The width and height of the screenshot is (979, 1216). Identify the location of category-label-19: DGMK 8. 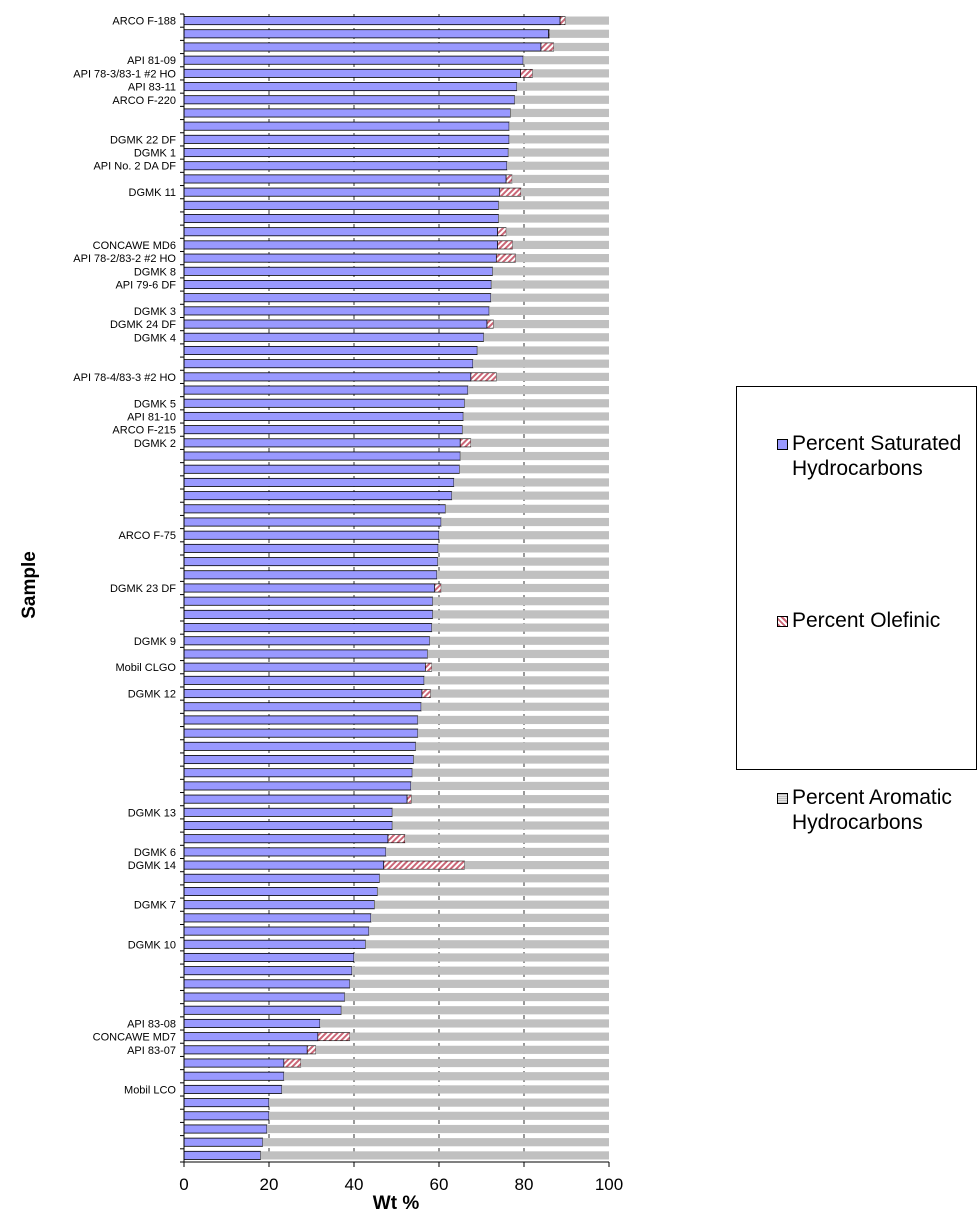
(155, 272).